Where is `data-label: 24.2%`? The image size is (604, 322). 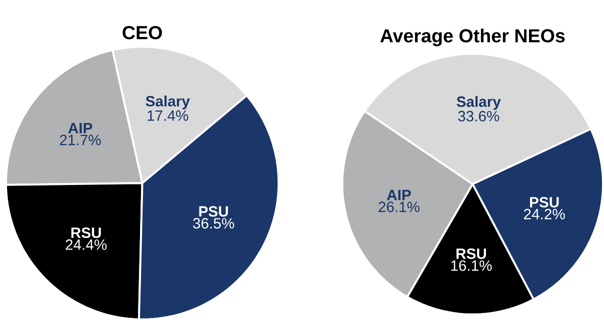
data-label: 24.2% is located at coordinates (544, 214).